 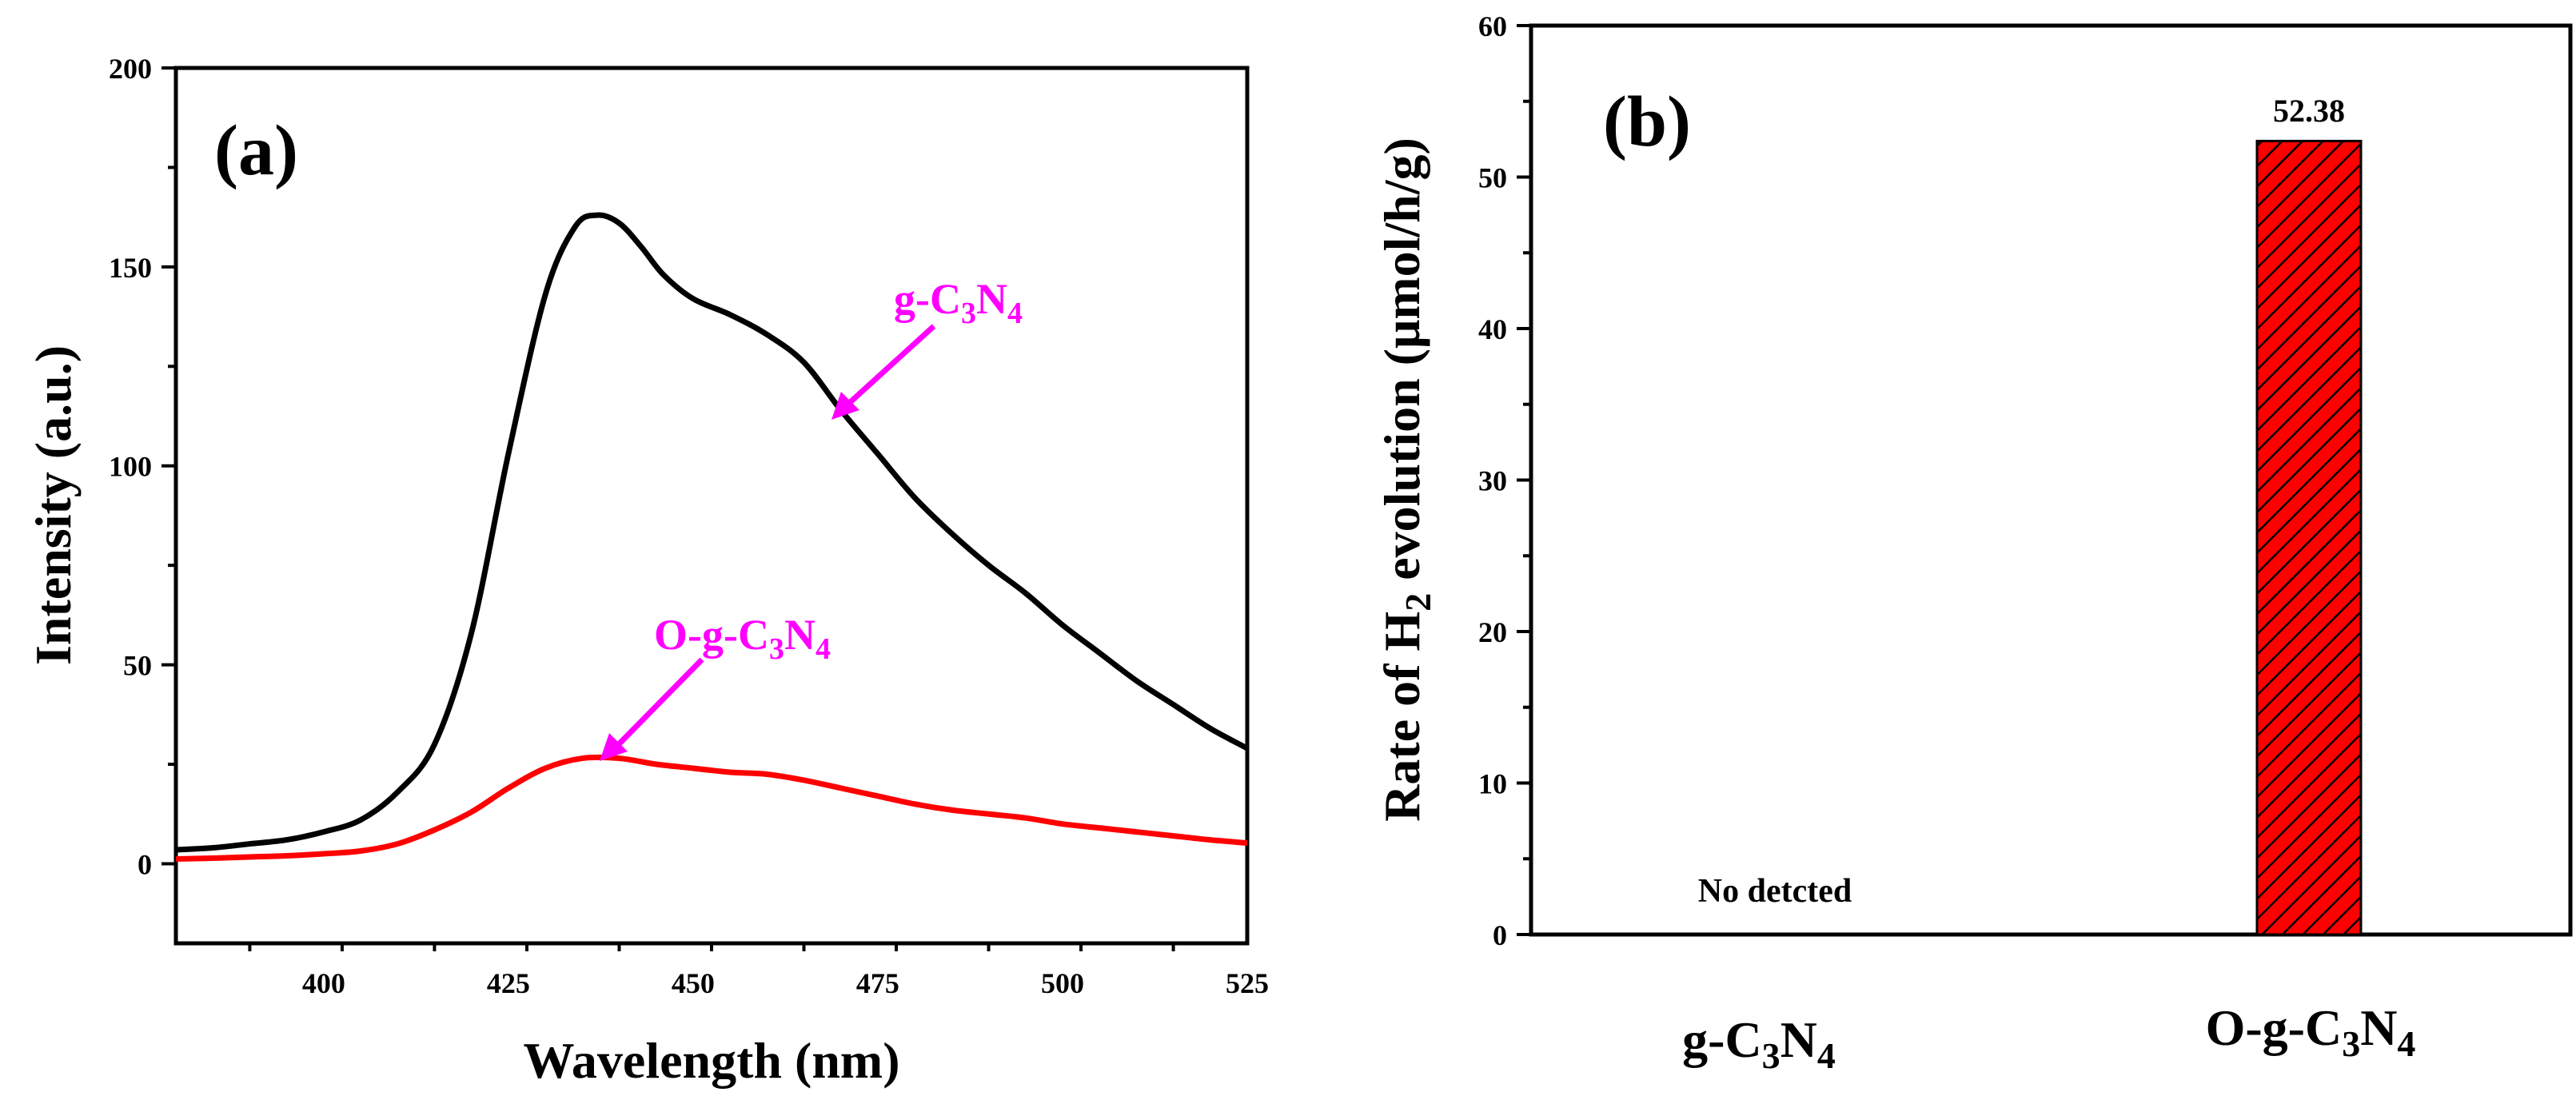 I want to click on x-tick-label: 475, so click(x=878, y=983).